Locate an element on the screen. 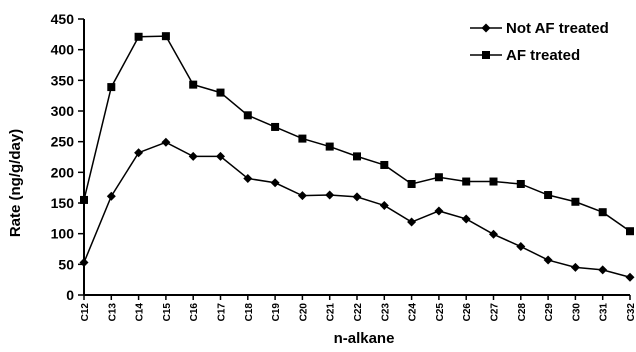  y-tick-label: 200 is located at coordinates (63, 172).